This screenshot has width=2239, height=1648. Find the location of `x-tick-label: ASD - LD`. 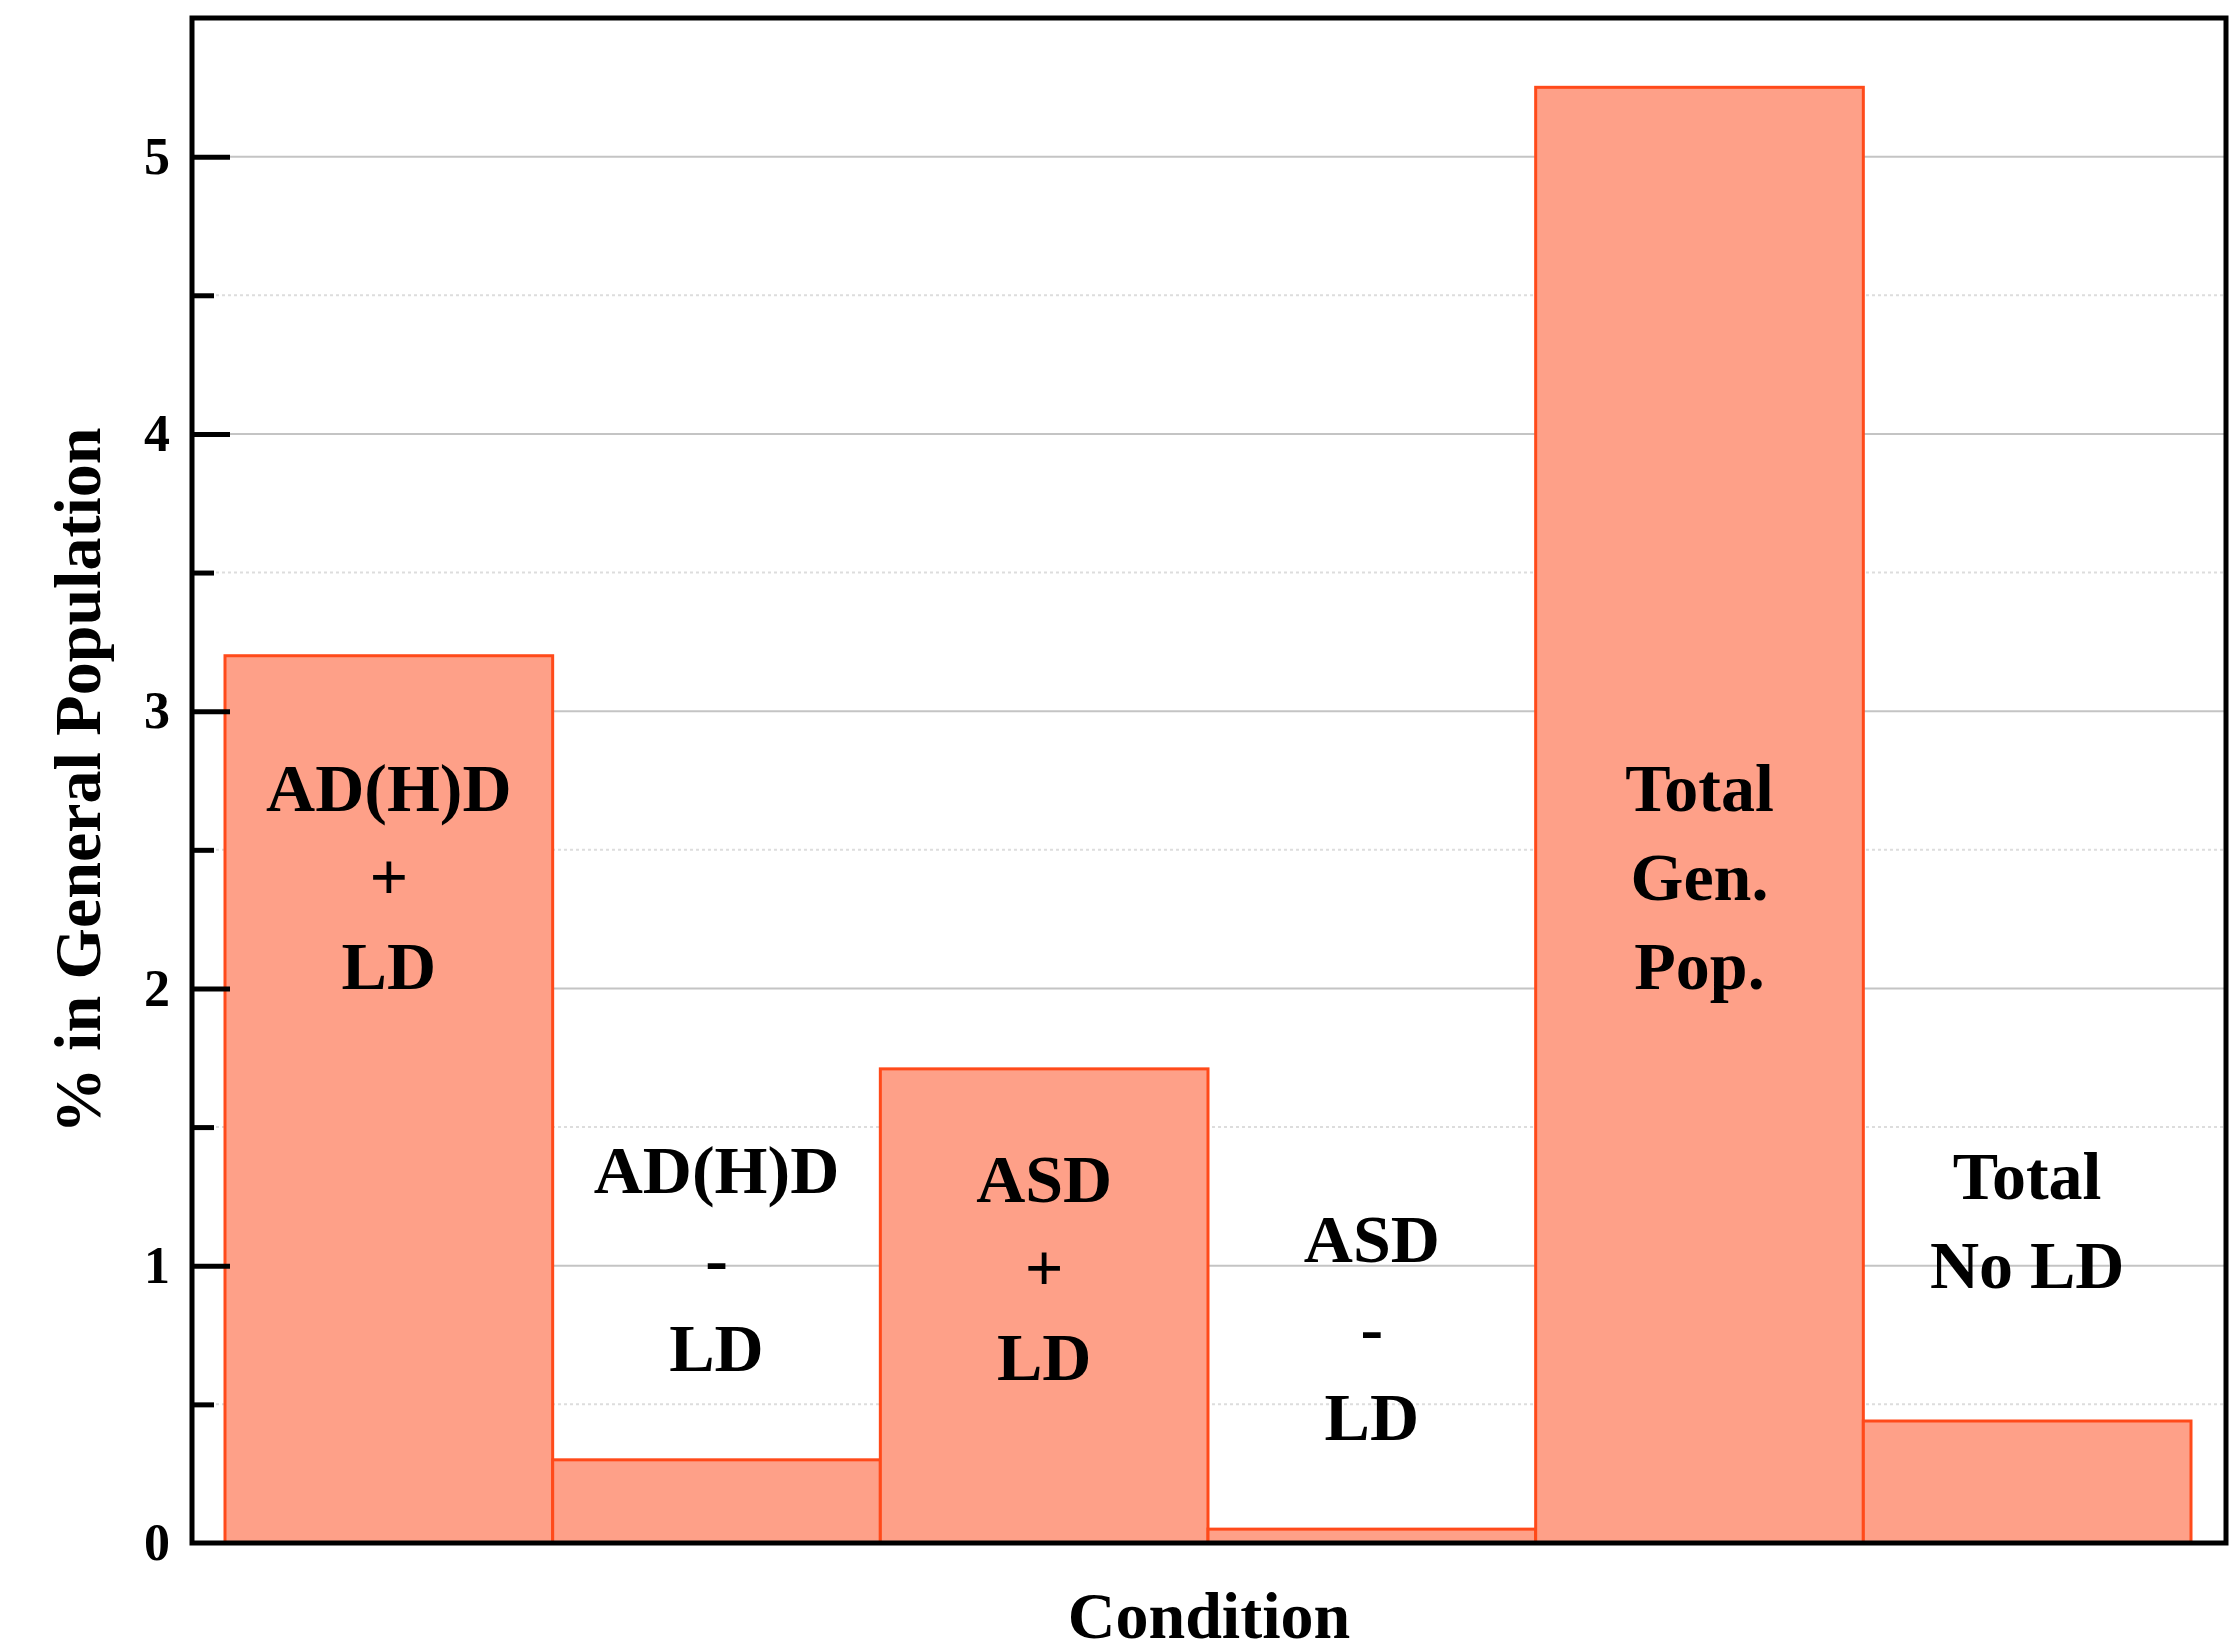

x-tick-label: ASD - LD is located at coordinates (1371, 1328).